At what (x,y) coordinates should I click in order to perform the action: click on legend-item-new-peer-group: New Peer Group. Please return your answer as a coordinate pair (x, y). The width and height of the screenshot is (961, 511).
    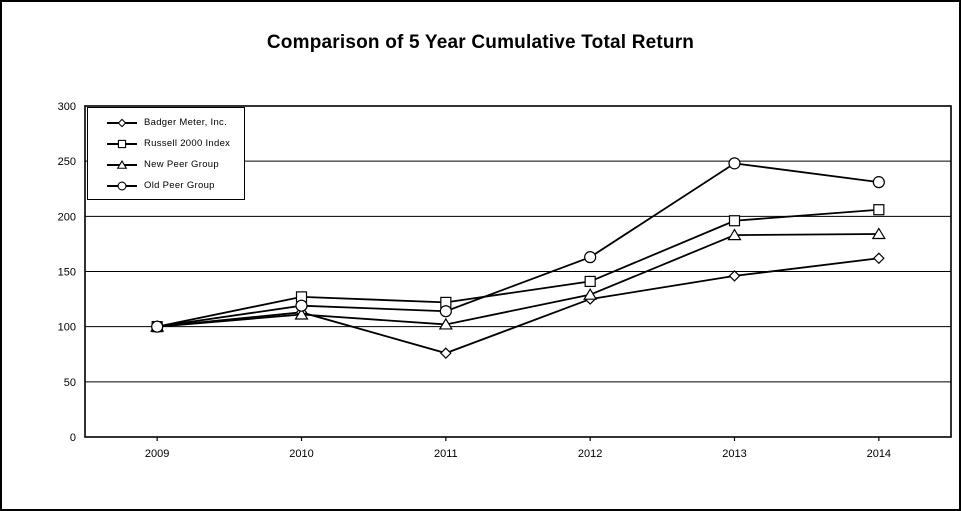
    Looking at the image, I should click on (166, 164).